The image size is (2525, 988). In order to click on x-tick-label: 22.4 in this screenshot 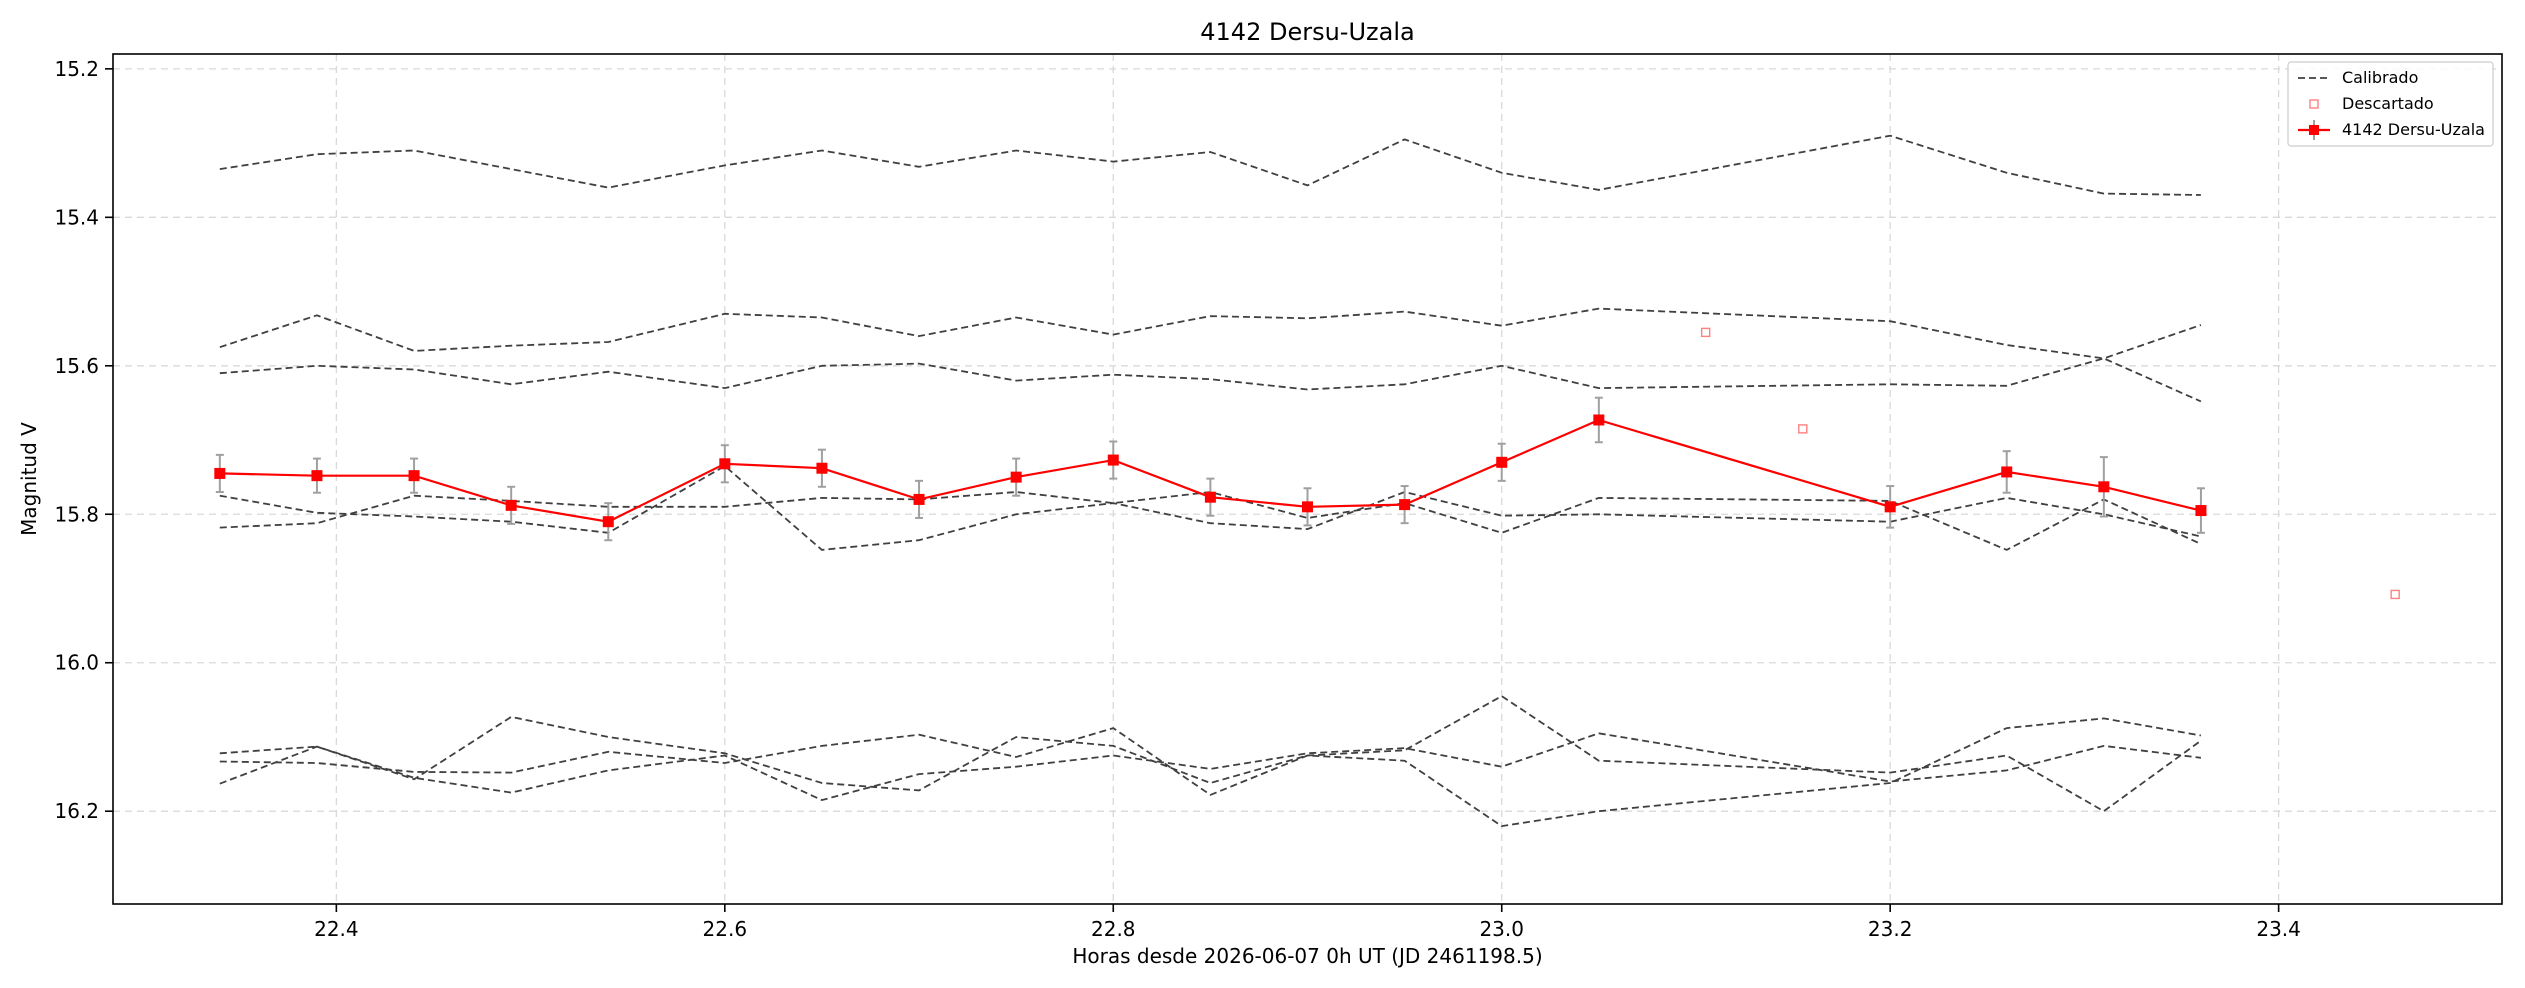, I will do `click(336, 929)`.